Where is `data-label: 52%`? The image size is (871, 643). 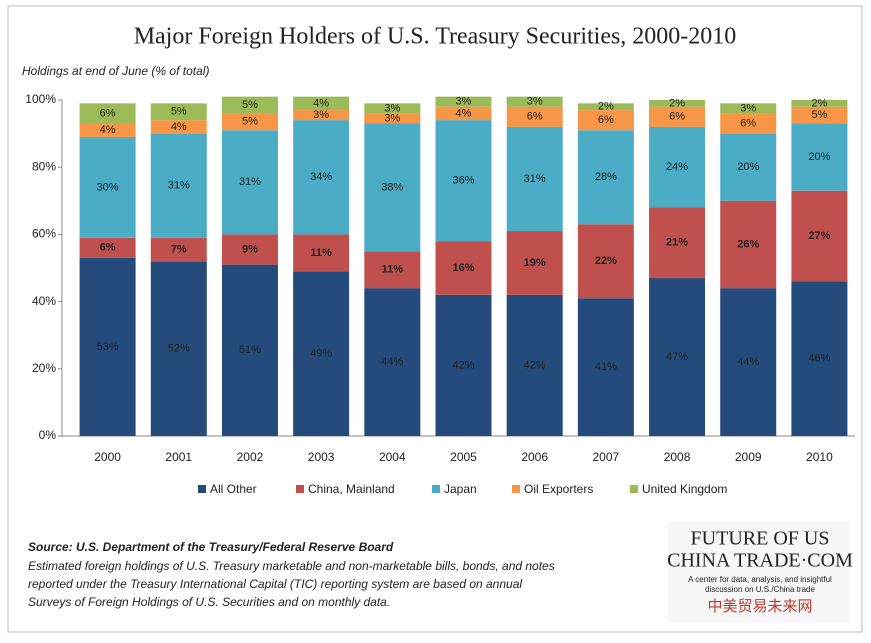
data-label: 52% is located at coordinates (179, 349).